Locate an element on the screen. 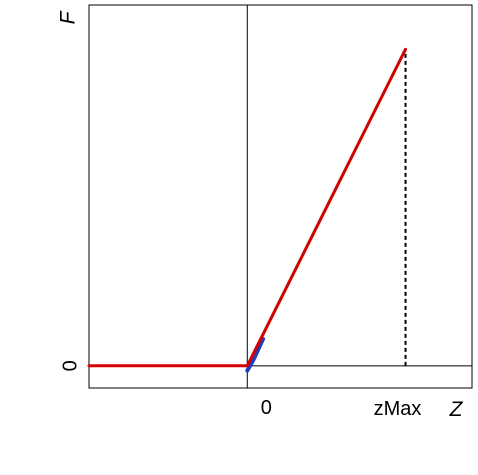  y-tick-0: 0 is located at coordinates (70, 365).